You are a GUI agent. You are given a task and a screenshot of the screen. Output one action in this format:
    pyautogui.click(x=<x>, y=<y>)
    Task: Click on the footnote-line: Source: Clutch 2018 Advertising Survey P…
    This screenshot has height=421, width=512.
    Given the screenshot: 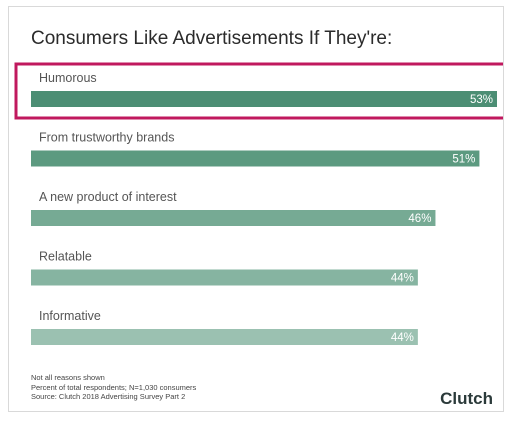 What is the action you would take?
    pyautogui.click(x=108, y=396)
    